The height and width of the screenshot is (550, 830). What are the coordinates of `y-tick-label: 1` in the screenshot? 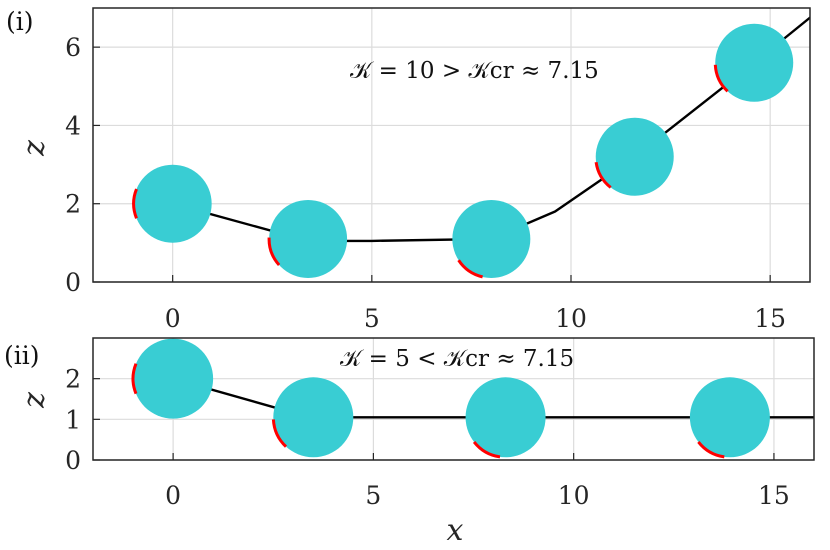 It's located at (73, 419).